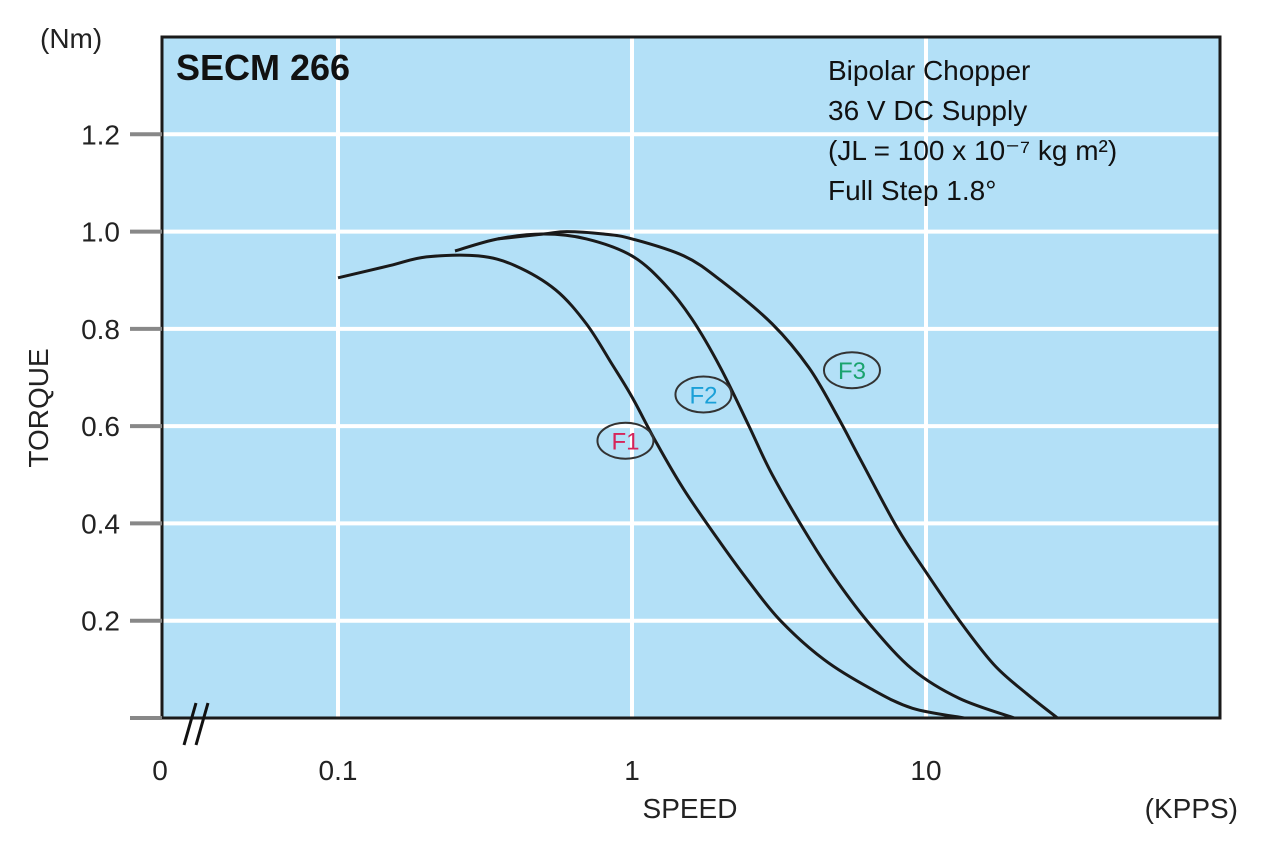 The width and height of the screenshot is (1280, 852). Describe the element at coordinates (100, 426) in the screenshot. I see `y-tick-label: 0.6` at that location.